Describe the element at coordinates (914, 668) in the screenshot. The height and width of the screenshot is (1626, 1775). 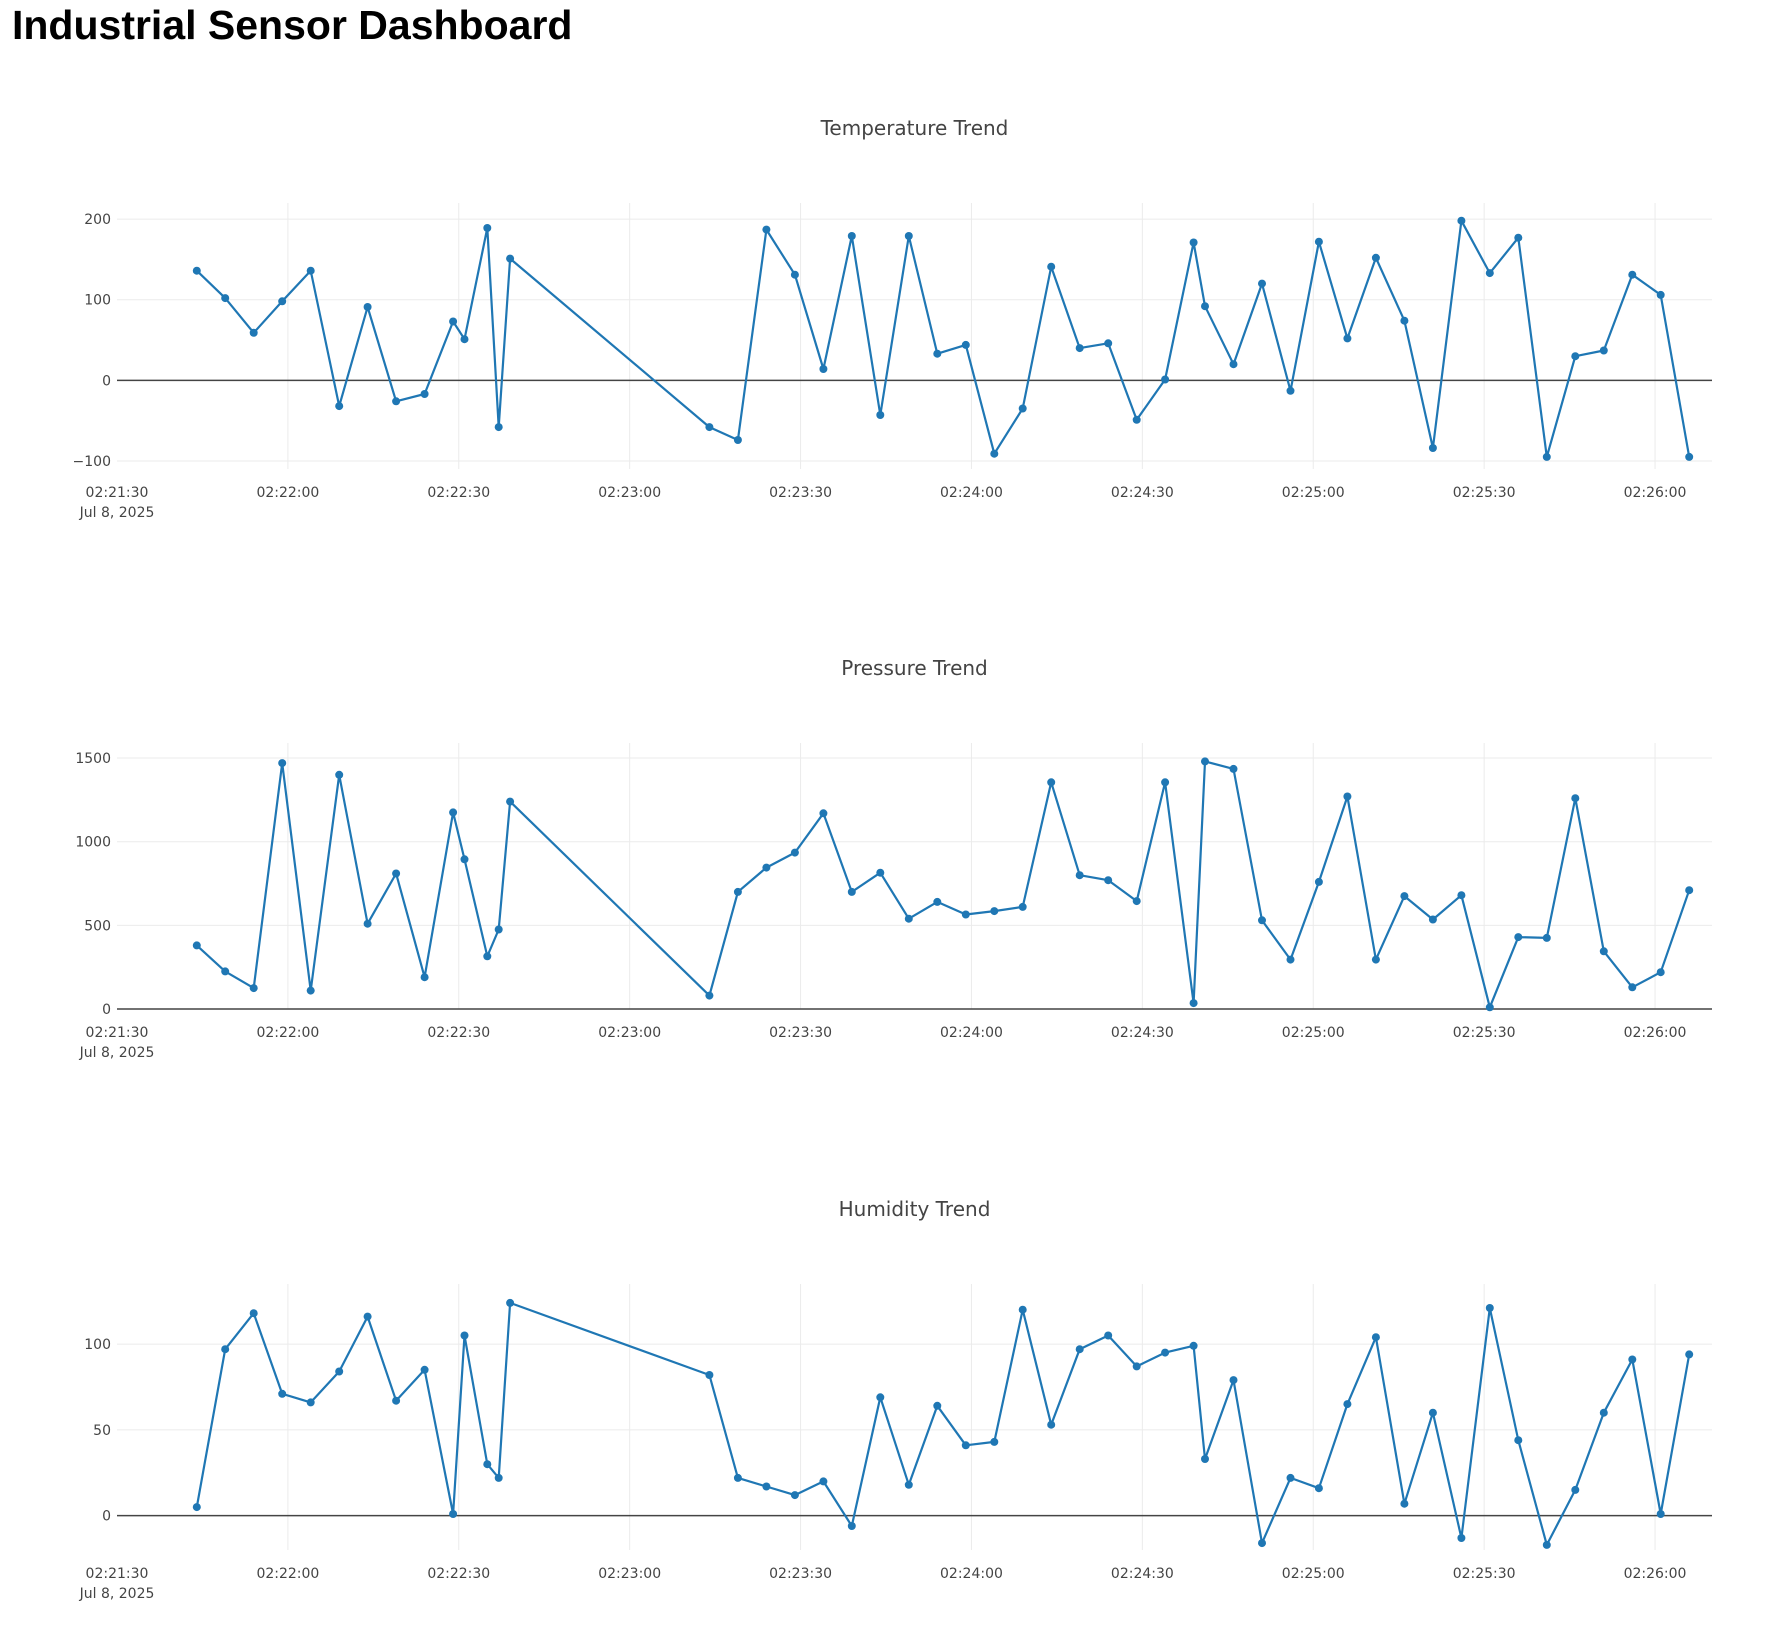
I see `chart-title: Pressure Trend` at that location.